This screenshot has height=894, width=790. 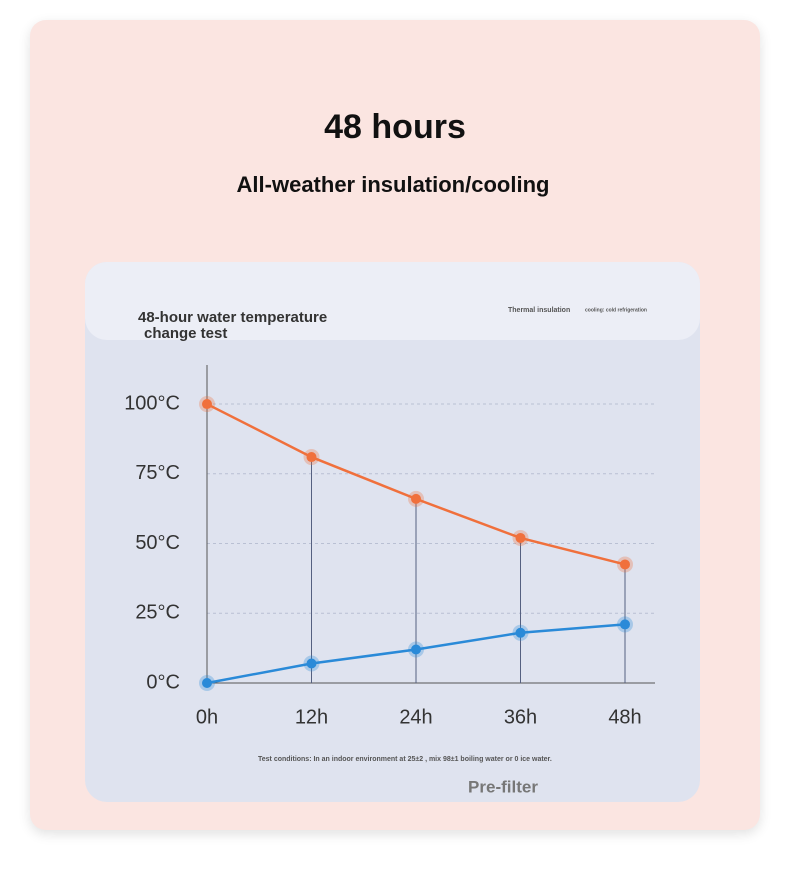 What do you see at coordinates (539, 310) in the screenshot?
I see `legend-label: Thermal insulation` at bounding box center [539, 310].